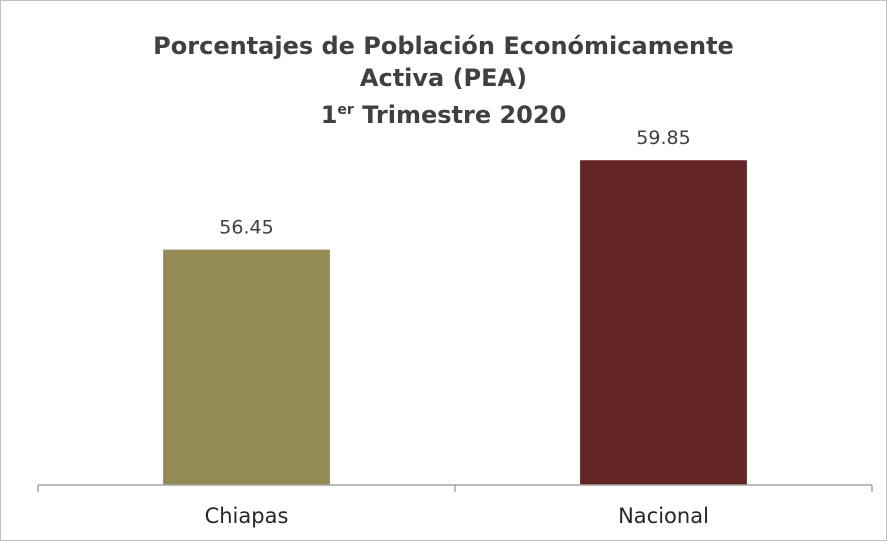  I want to click on bar-nacional, so click(663, 323).